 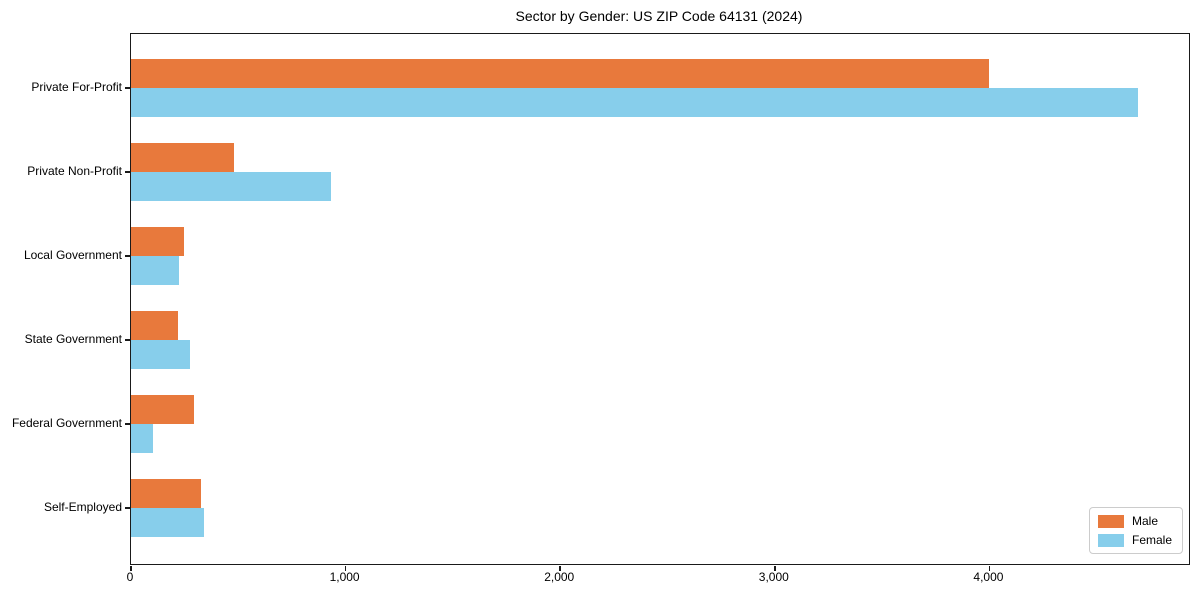 What do you see at coordinates (182, 157) in the screenshot?
I see `bar-male-private-non-profit` at bounding box center [182, 157].